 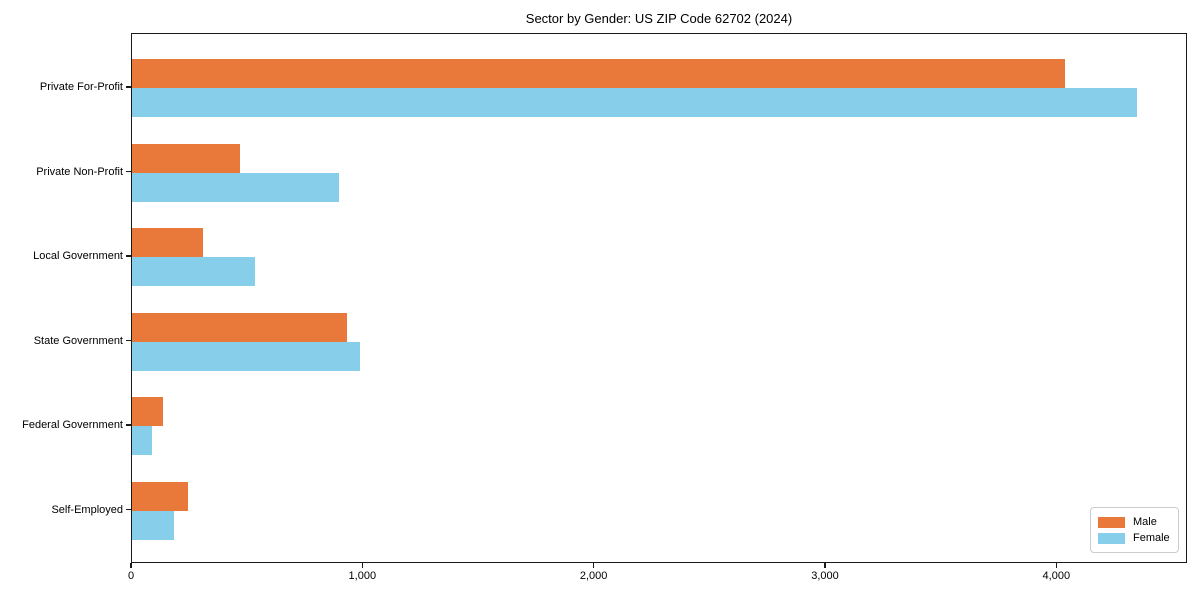 I want to click on bar-female-private-non-profit, so click(x=235, y=187).